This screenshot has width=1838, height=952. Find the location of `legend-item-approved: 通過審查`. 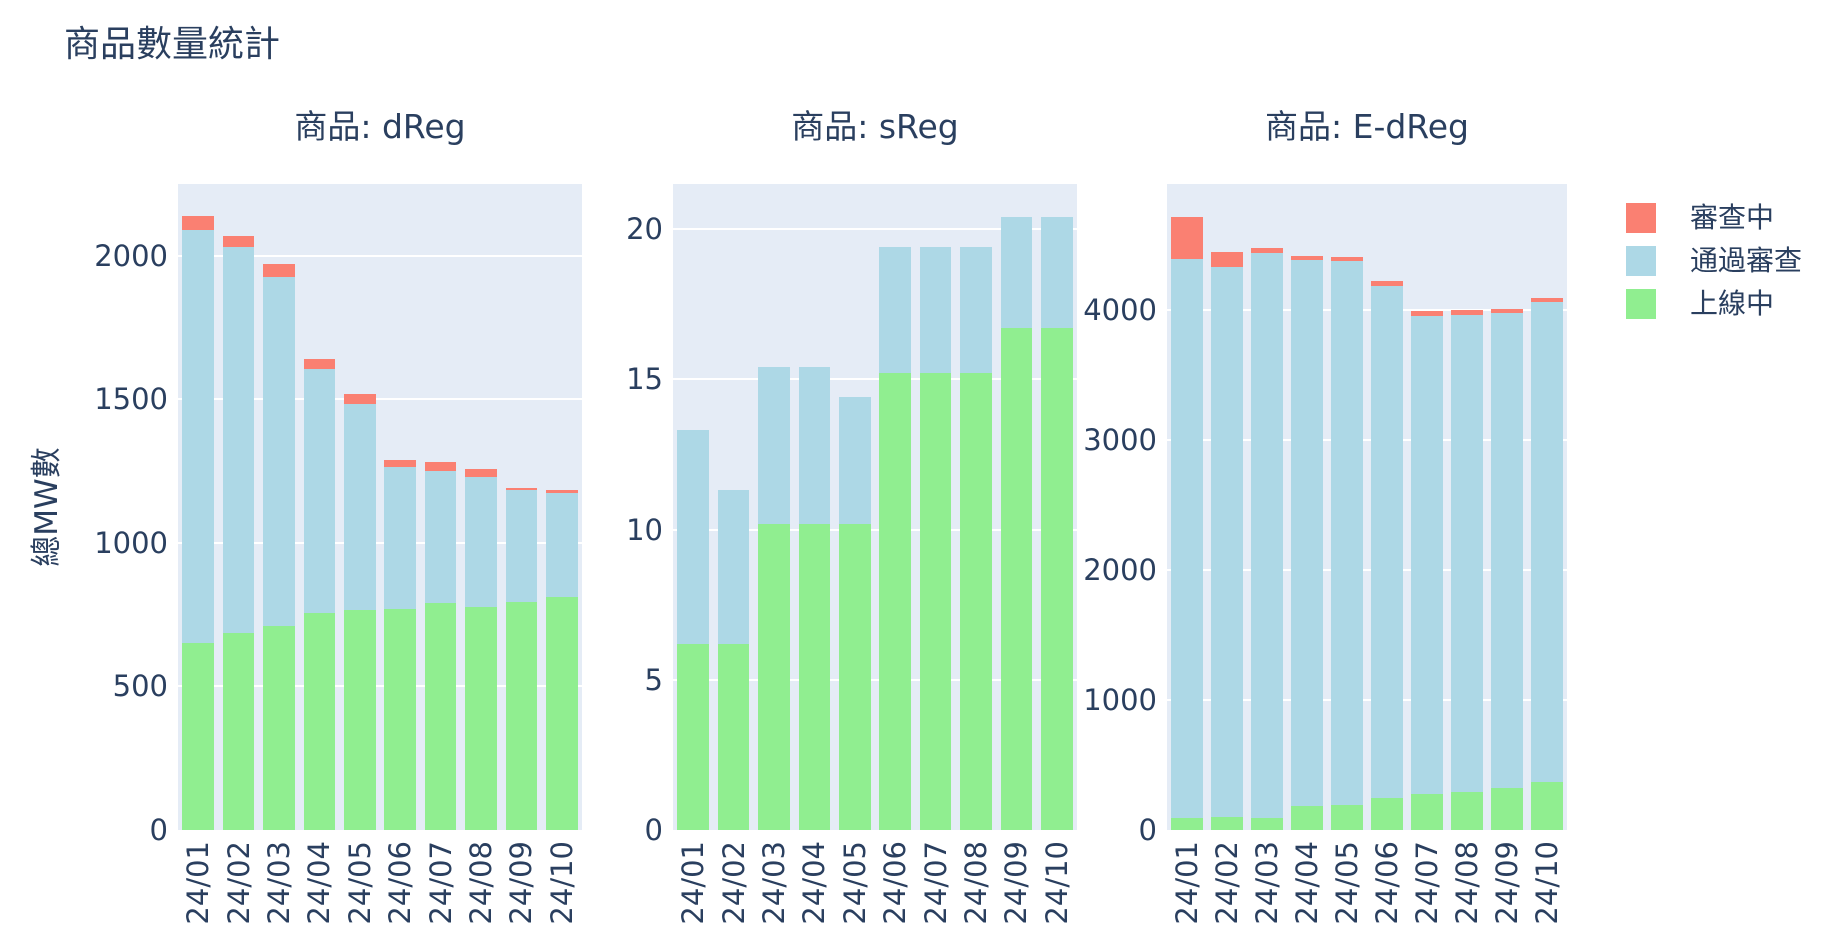

legend-item-approved: 通過審查 is located at coordinates (1714, 261).